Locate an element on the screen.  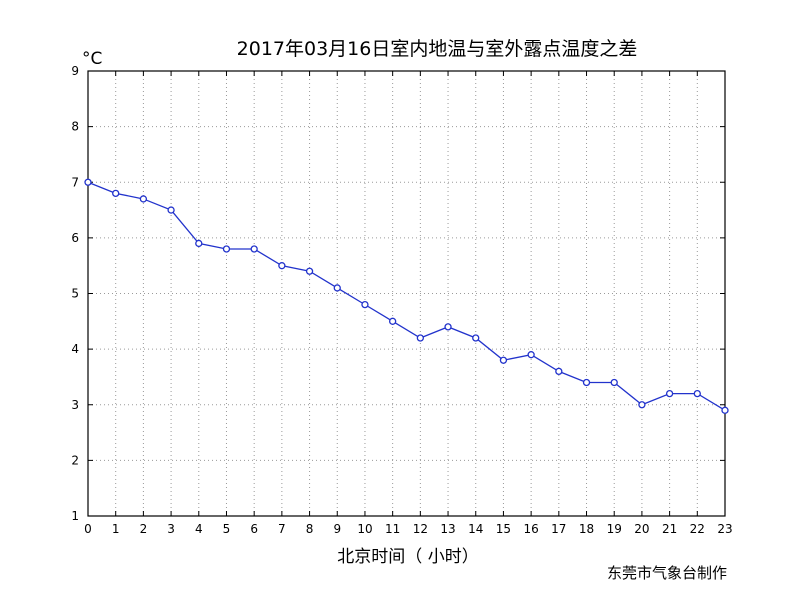
y-tick-label: 5 is located at coordinates (75, 294).